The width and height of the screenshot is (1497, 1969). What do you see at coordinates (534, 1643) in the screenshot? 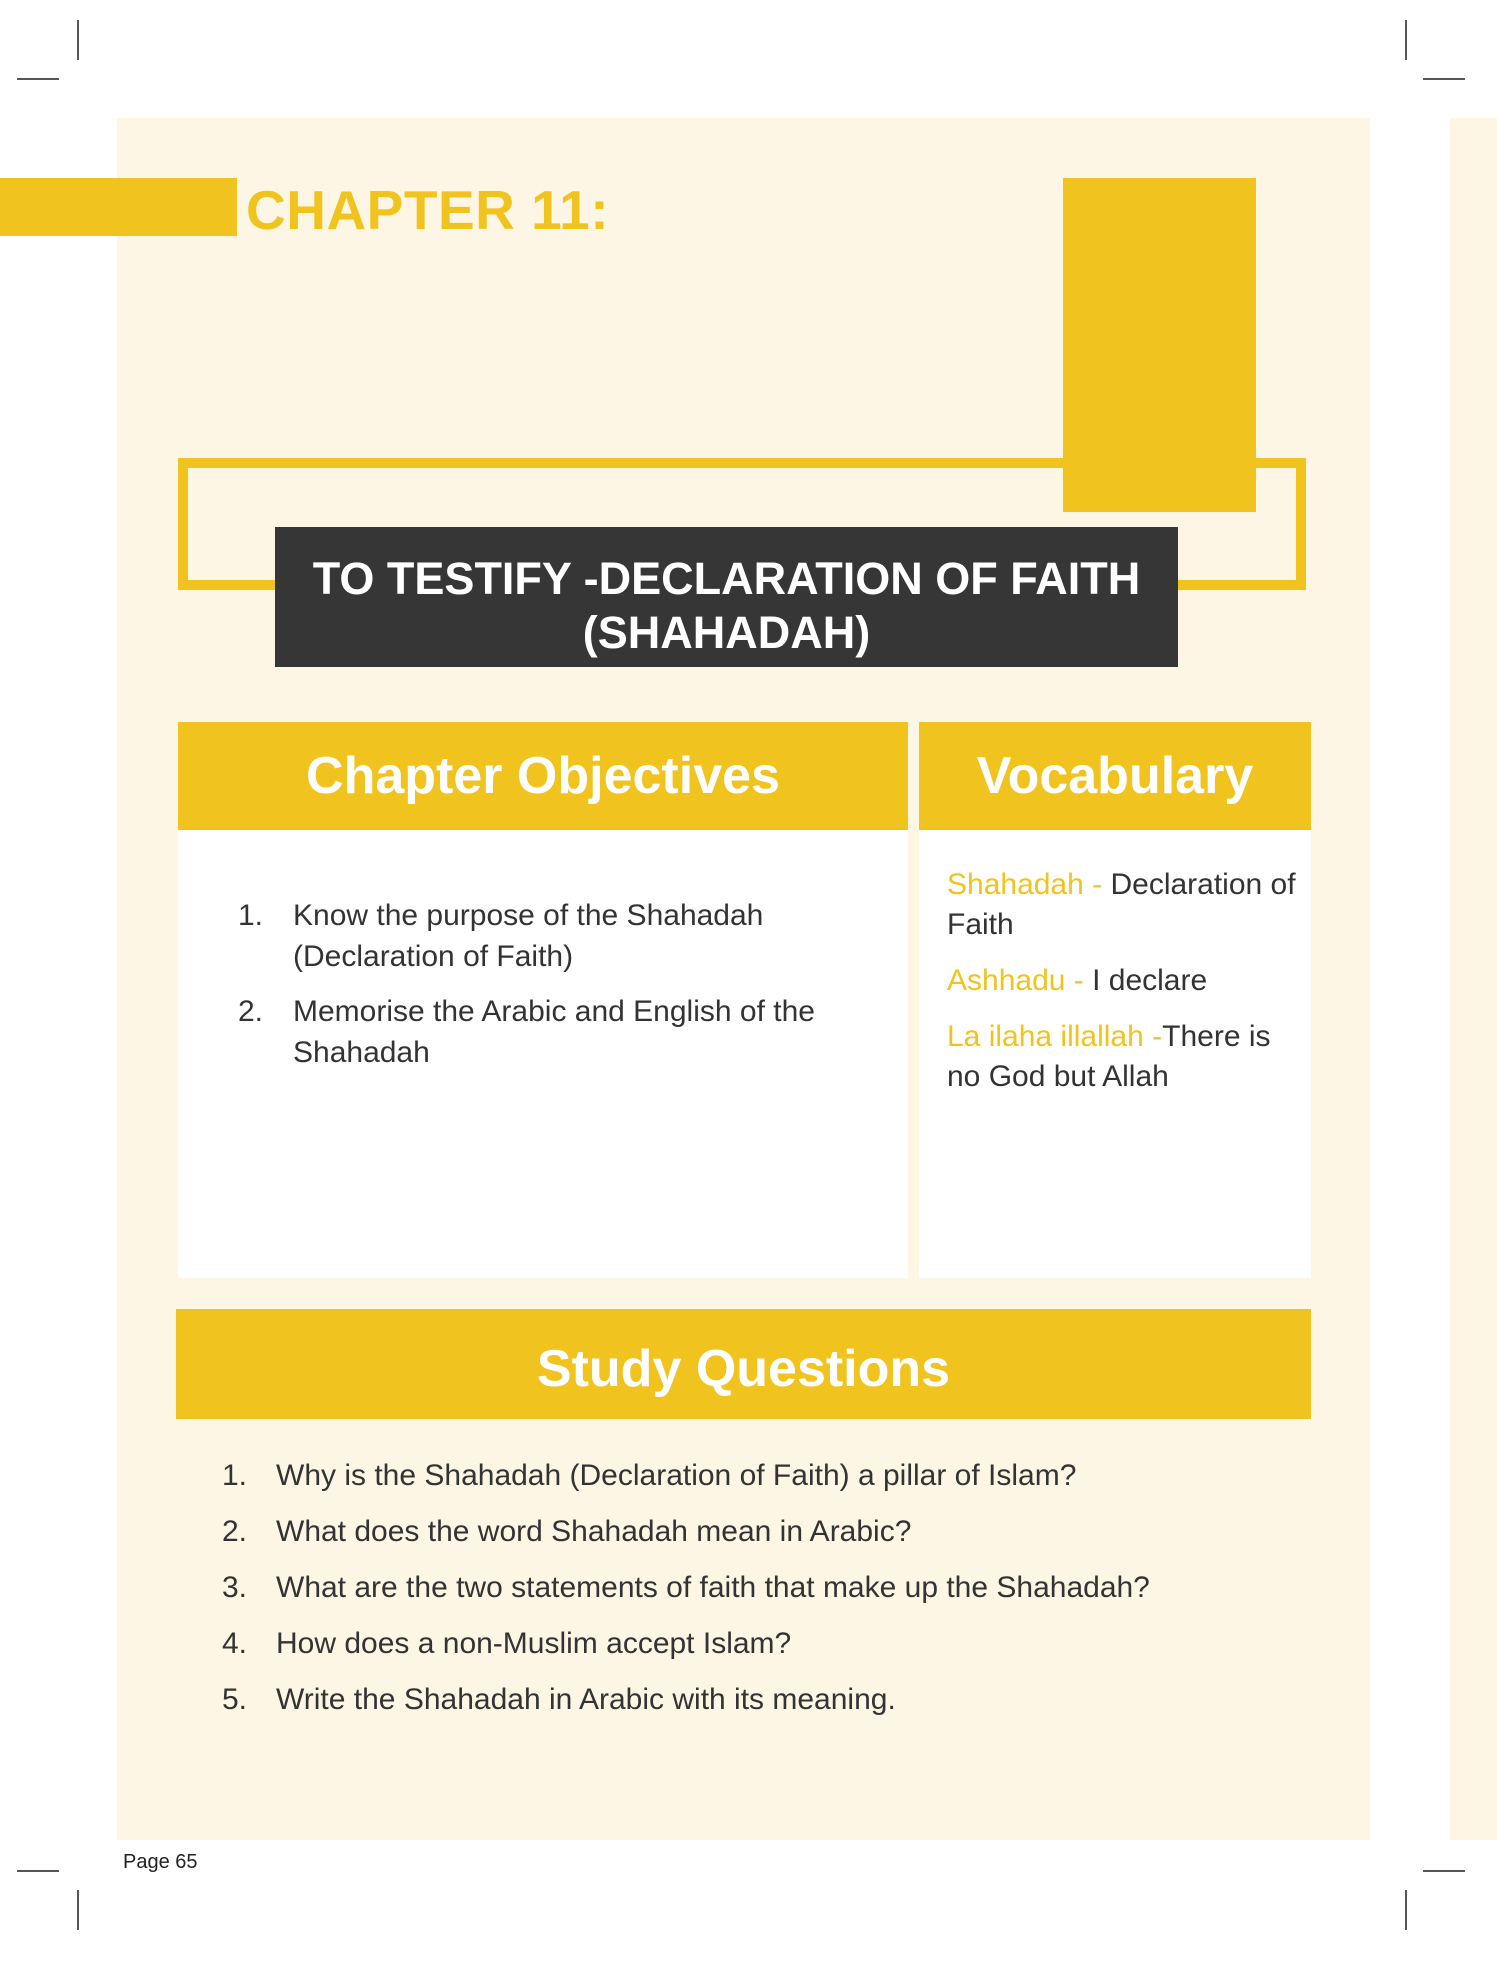
I see `item-text: How does a non-Muslim accept Islam?` at bounding box center [534, 1643].